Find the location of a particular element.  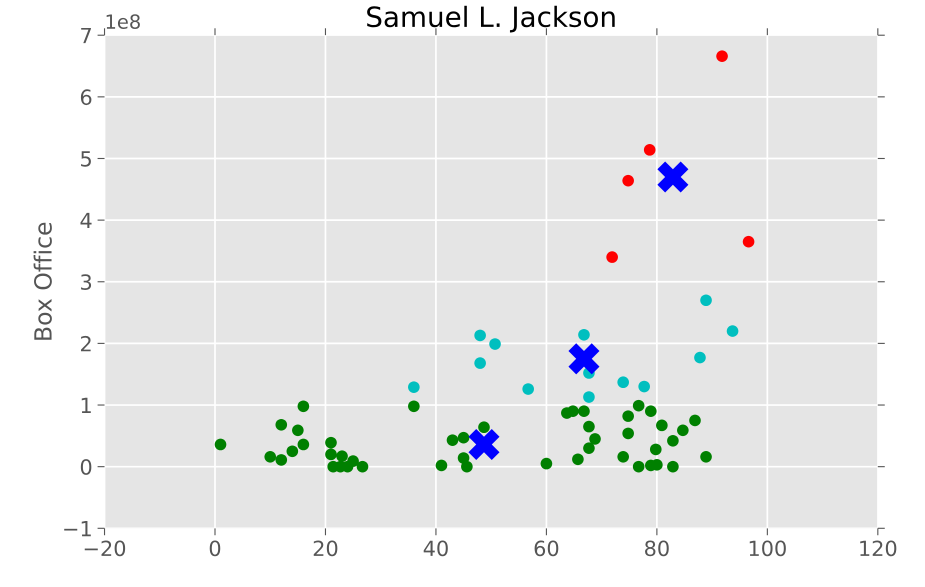

y-tick-label: 6 is located at coordinates (86, 97).